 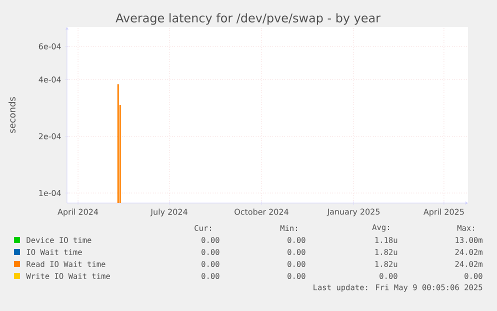 I want to click on chart-title: Average latency for /dev/pve/swap - by year, so click(x=248, y=19).